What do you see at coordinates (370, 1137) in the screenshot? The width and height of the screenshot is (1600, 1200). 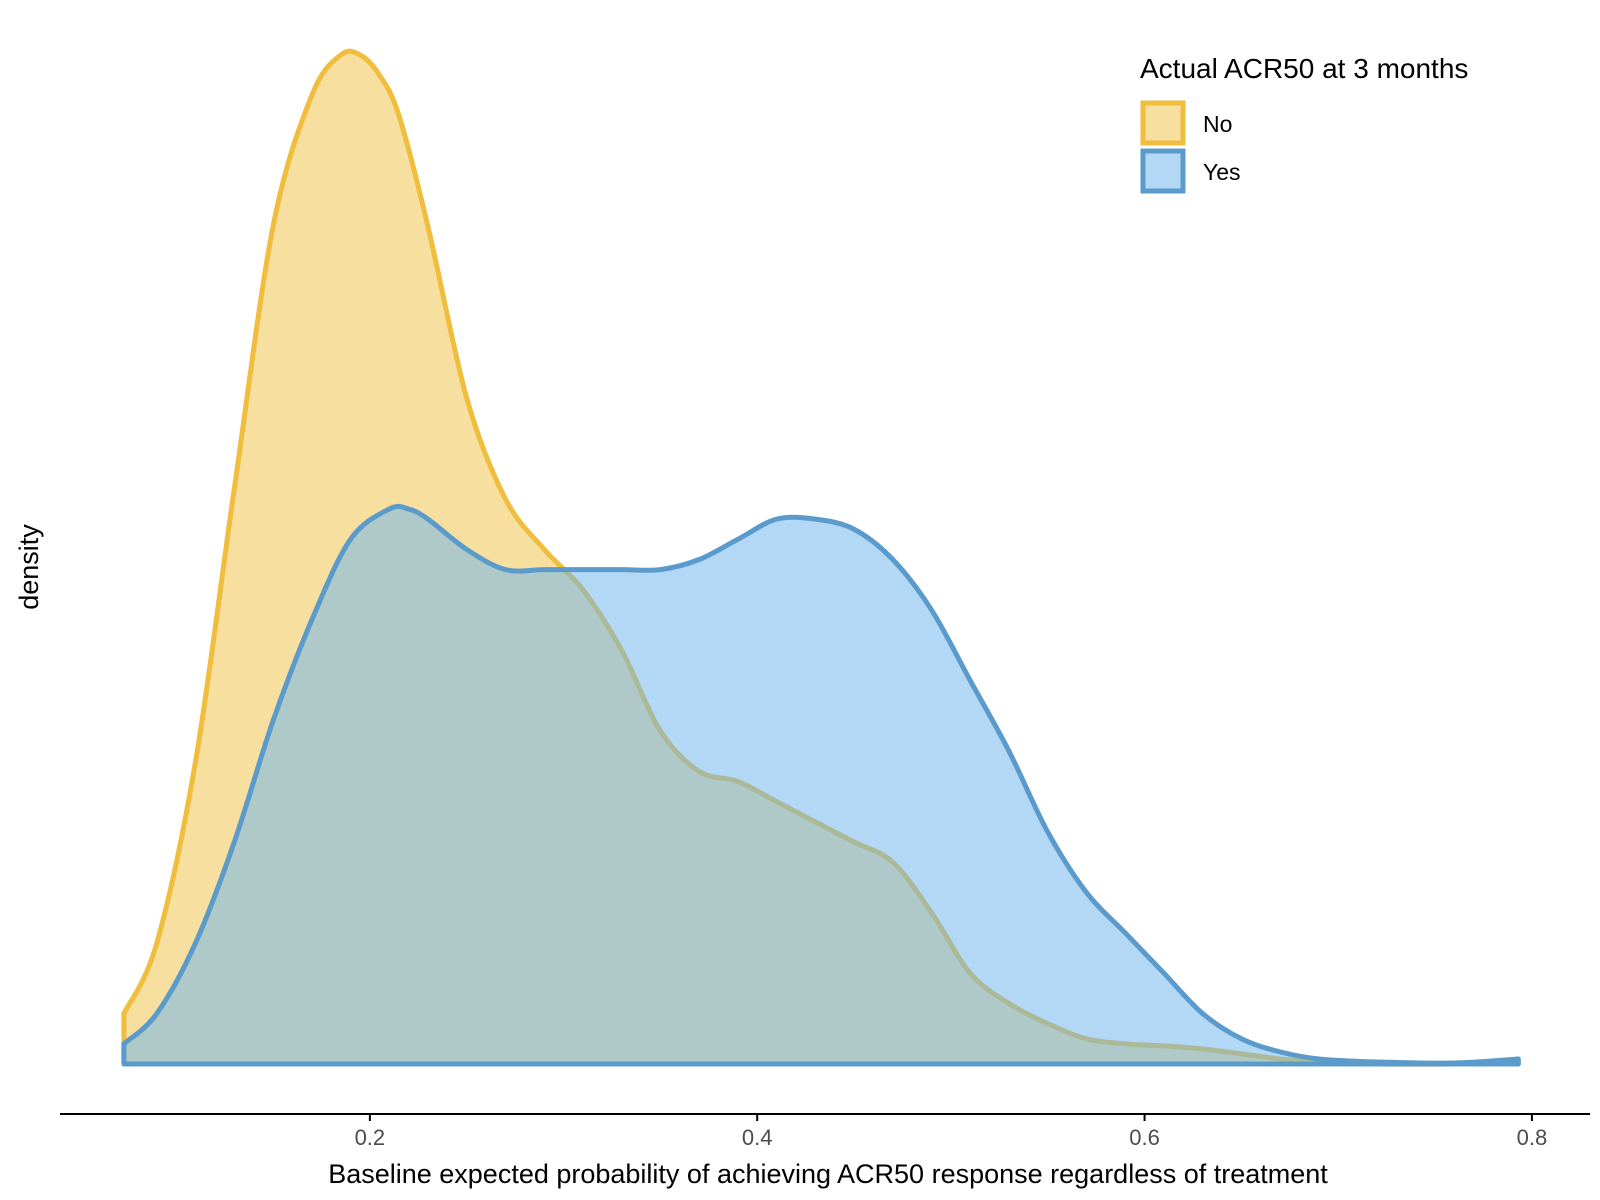 I see `x-tick-label: 0.2` at bounding box center [370, 1137].